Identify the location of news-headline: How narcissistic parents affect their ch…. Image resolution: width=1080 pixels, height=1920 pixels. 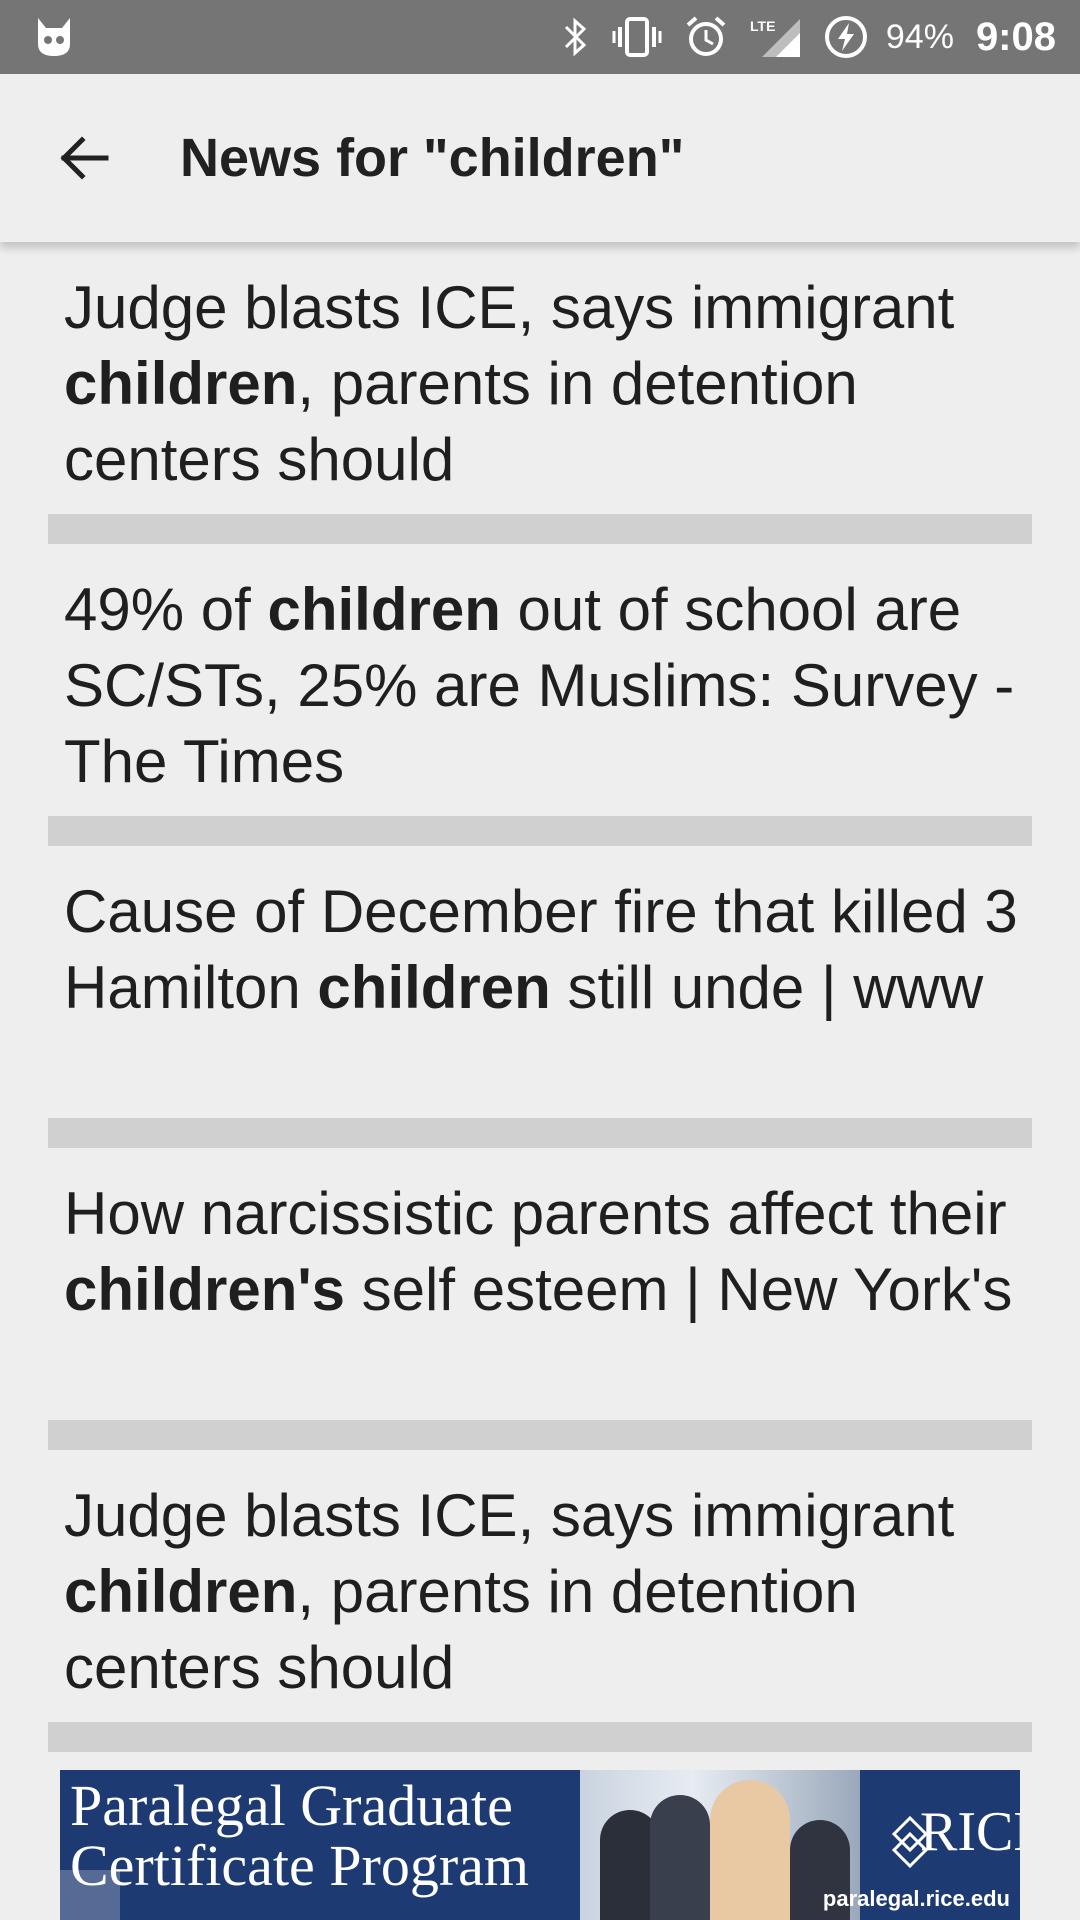
(538, 1251).